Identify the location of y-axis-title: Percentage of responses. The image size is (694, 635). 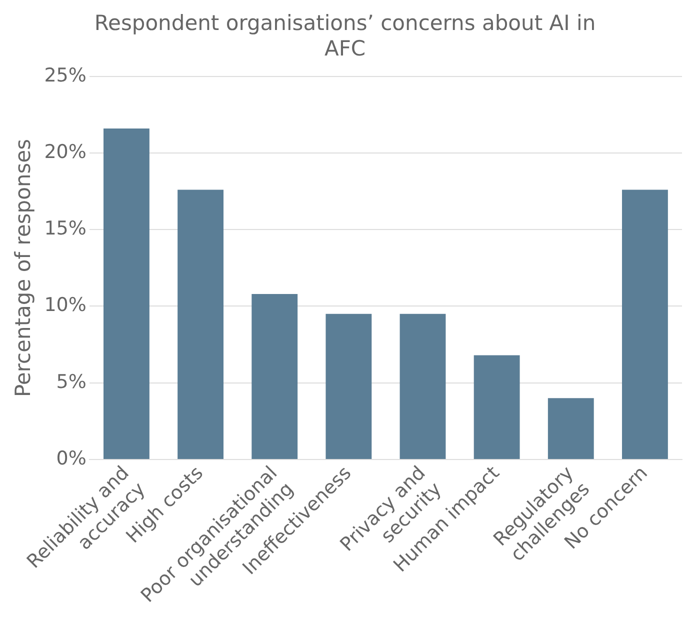
(23, 267).